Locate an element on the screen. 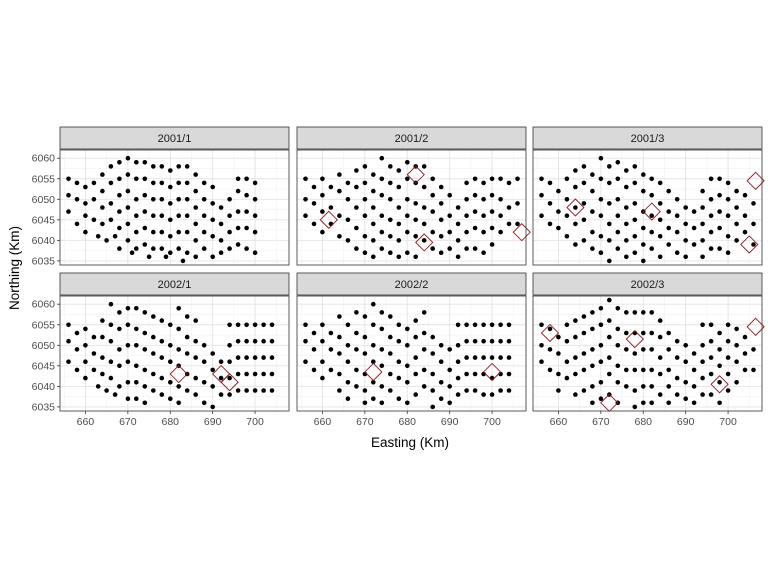 The image size is (768, 576). x-tick-label: 660 is located at coordinates (323, 422).